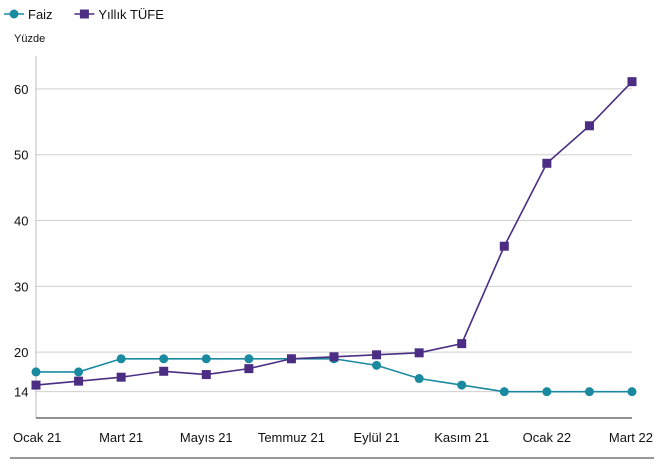 This screenshot has height=464, width=664. What do you see at coordinates (21, 392) in the screenshot?
I see `y-tick-label: 14` at bounding box center [21, 392].